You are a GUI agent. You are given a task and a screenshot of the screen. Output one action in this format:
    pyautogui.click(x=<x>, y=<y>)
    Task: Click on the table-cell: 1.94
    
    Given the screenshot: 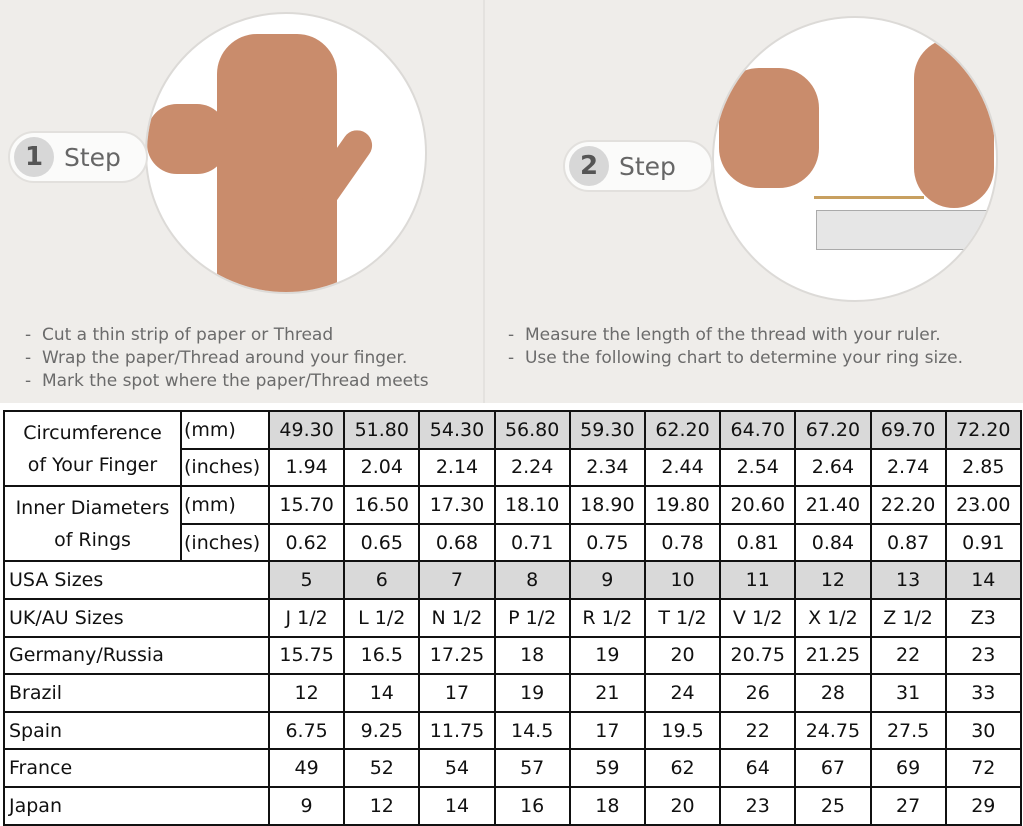 What is the action you would take?
    pyautogui.click(x=306, y=467)
    